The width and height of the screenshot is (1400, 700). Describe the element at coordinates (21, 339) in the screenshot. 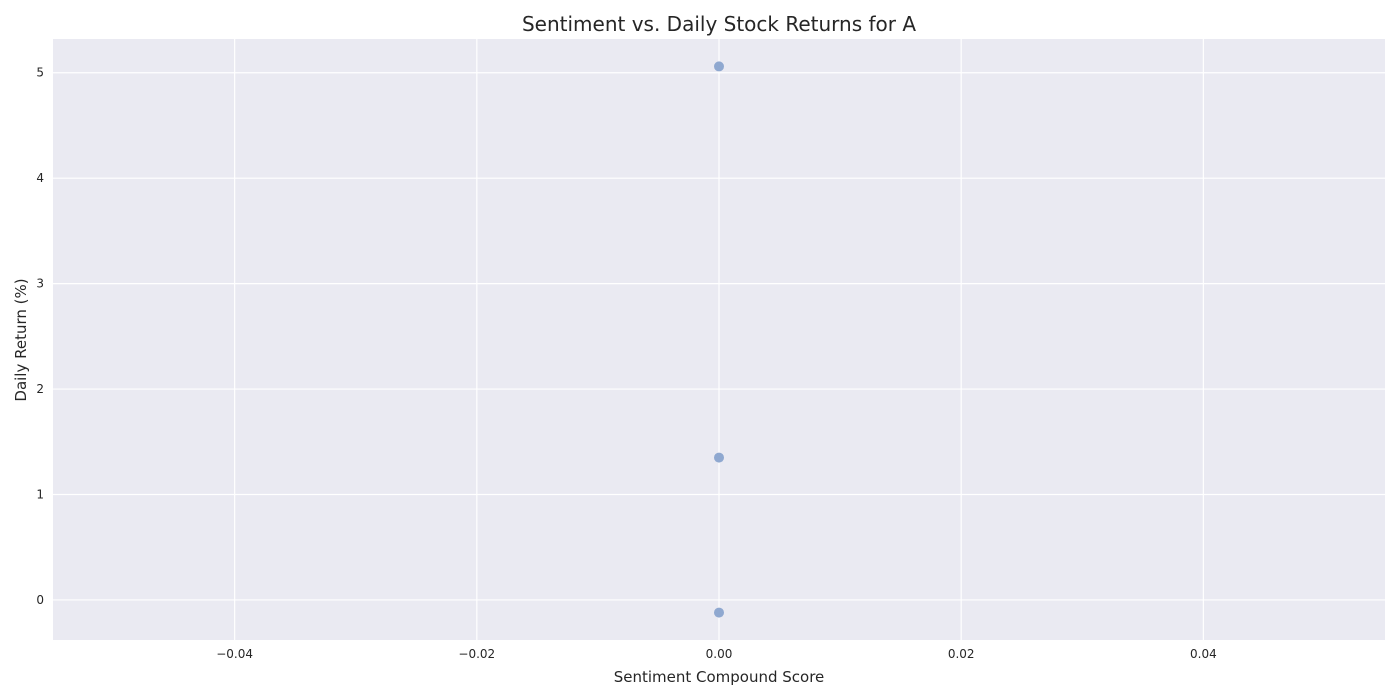

I see `y-axis-label: Daily Return (%)` at that location.